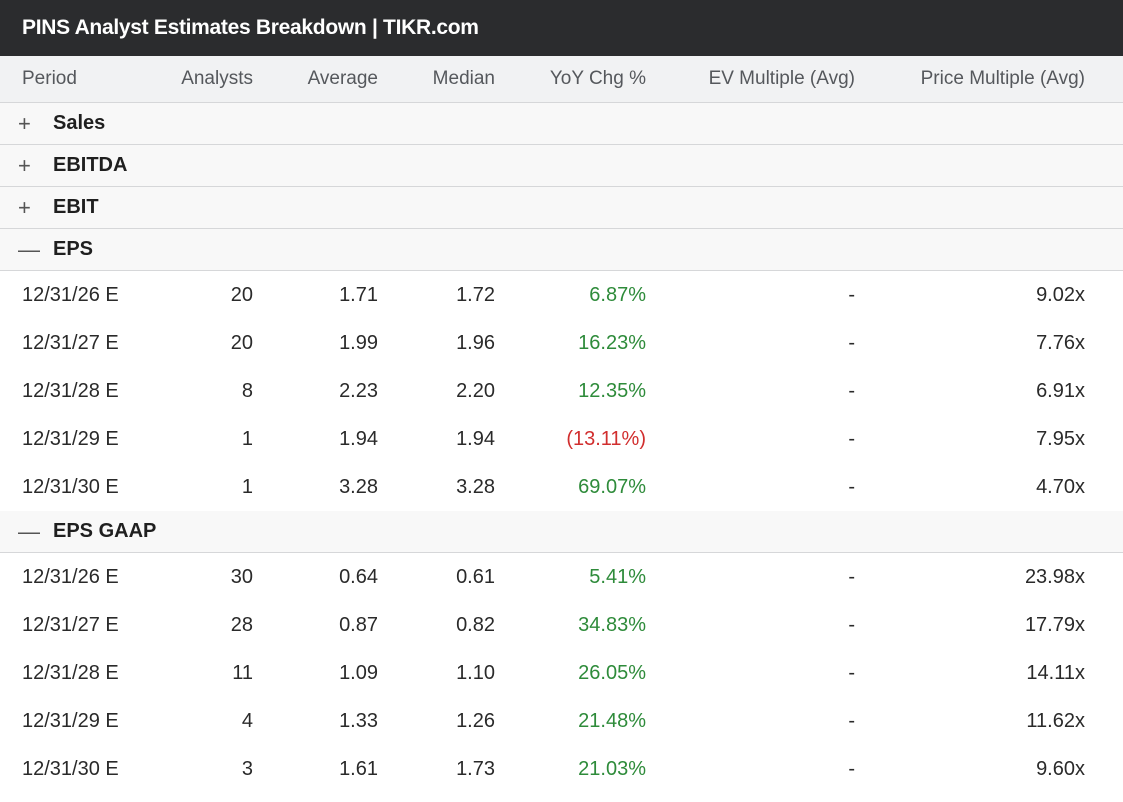 Image resolution: width=1123 pixels, height=802 pixels. What do you see at coordinates (612, 486) in the screenshot?
I see `yoy-change-cell: 69.07%` at bounding box center [612, 486].